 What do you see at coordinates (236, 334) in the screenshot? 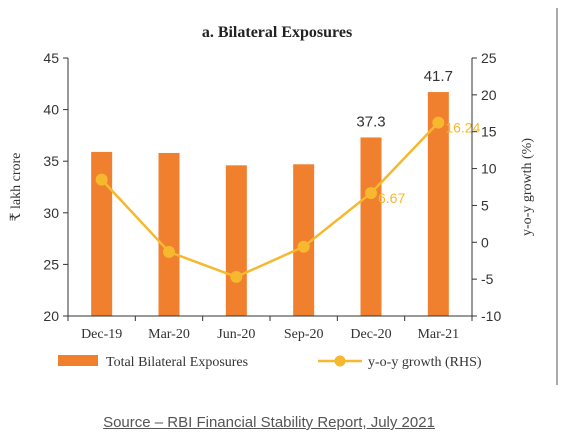
I see `x-tick-label: Jun-20` at bounding box center [236, 334].